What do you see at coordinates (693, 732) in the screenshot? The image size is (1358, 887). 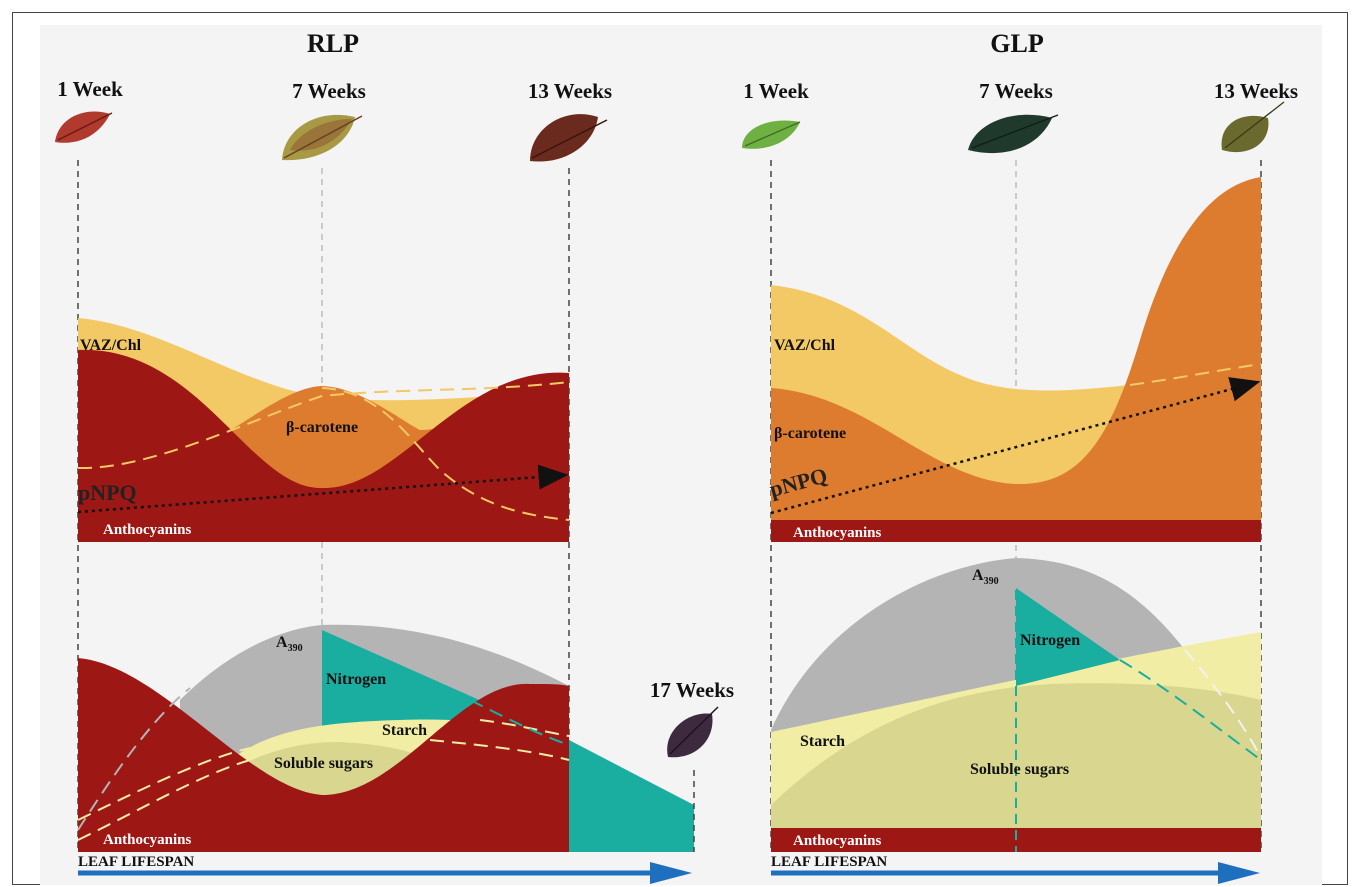 I see `leaf-purple-icon` at bounding box center [693, 732].